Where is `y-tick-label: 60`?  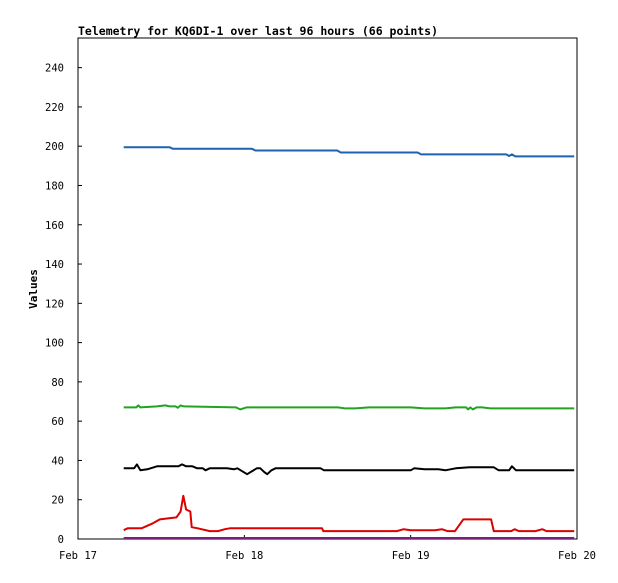 y-tick-label: 60 is located at coordinates (57, 422).